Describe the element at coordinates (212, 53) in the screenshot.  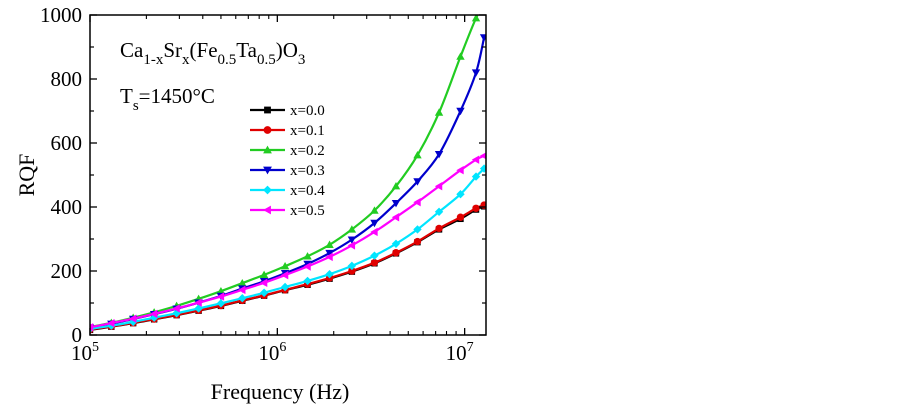
I see `formula-annotation: Ca1-xSrx(Fe0.5Ta0.5)O3` at that location.